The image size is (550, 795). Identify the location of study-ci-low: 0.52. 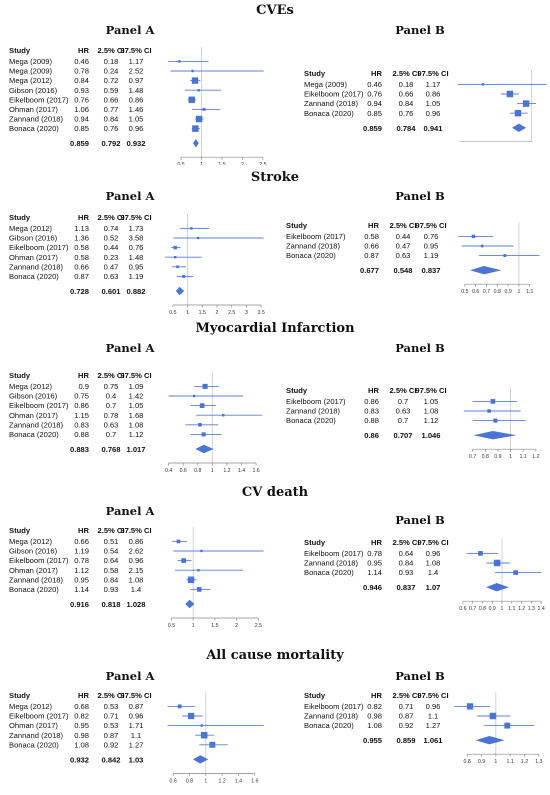
(111, 238).